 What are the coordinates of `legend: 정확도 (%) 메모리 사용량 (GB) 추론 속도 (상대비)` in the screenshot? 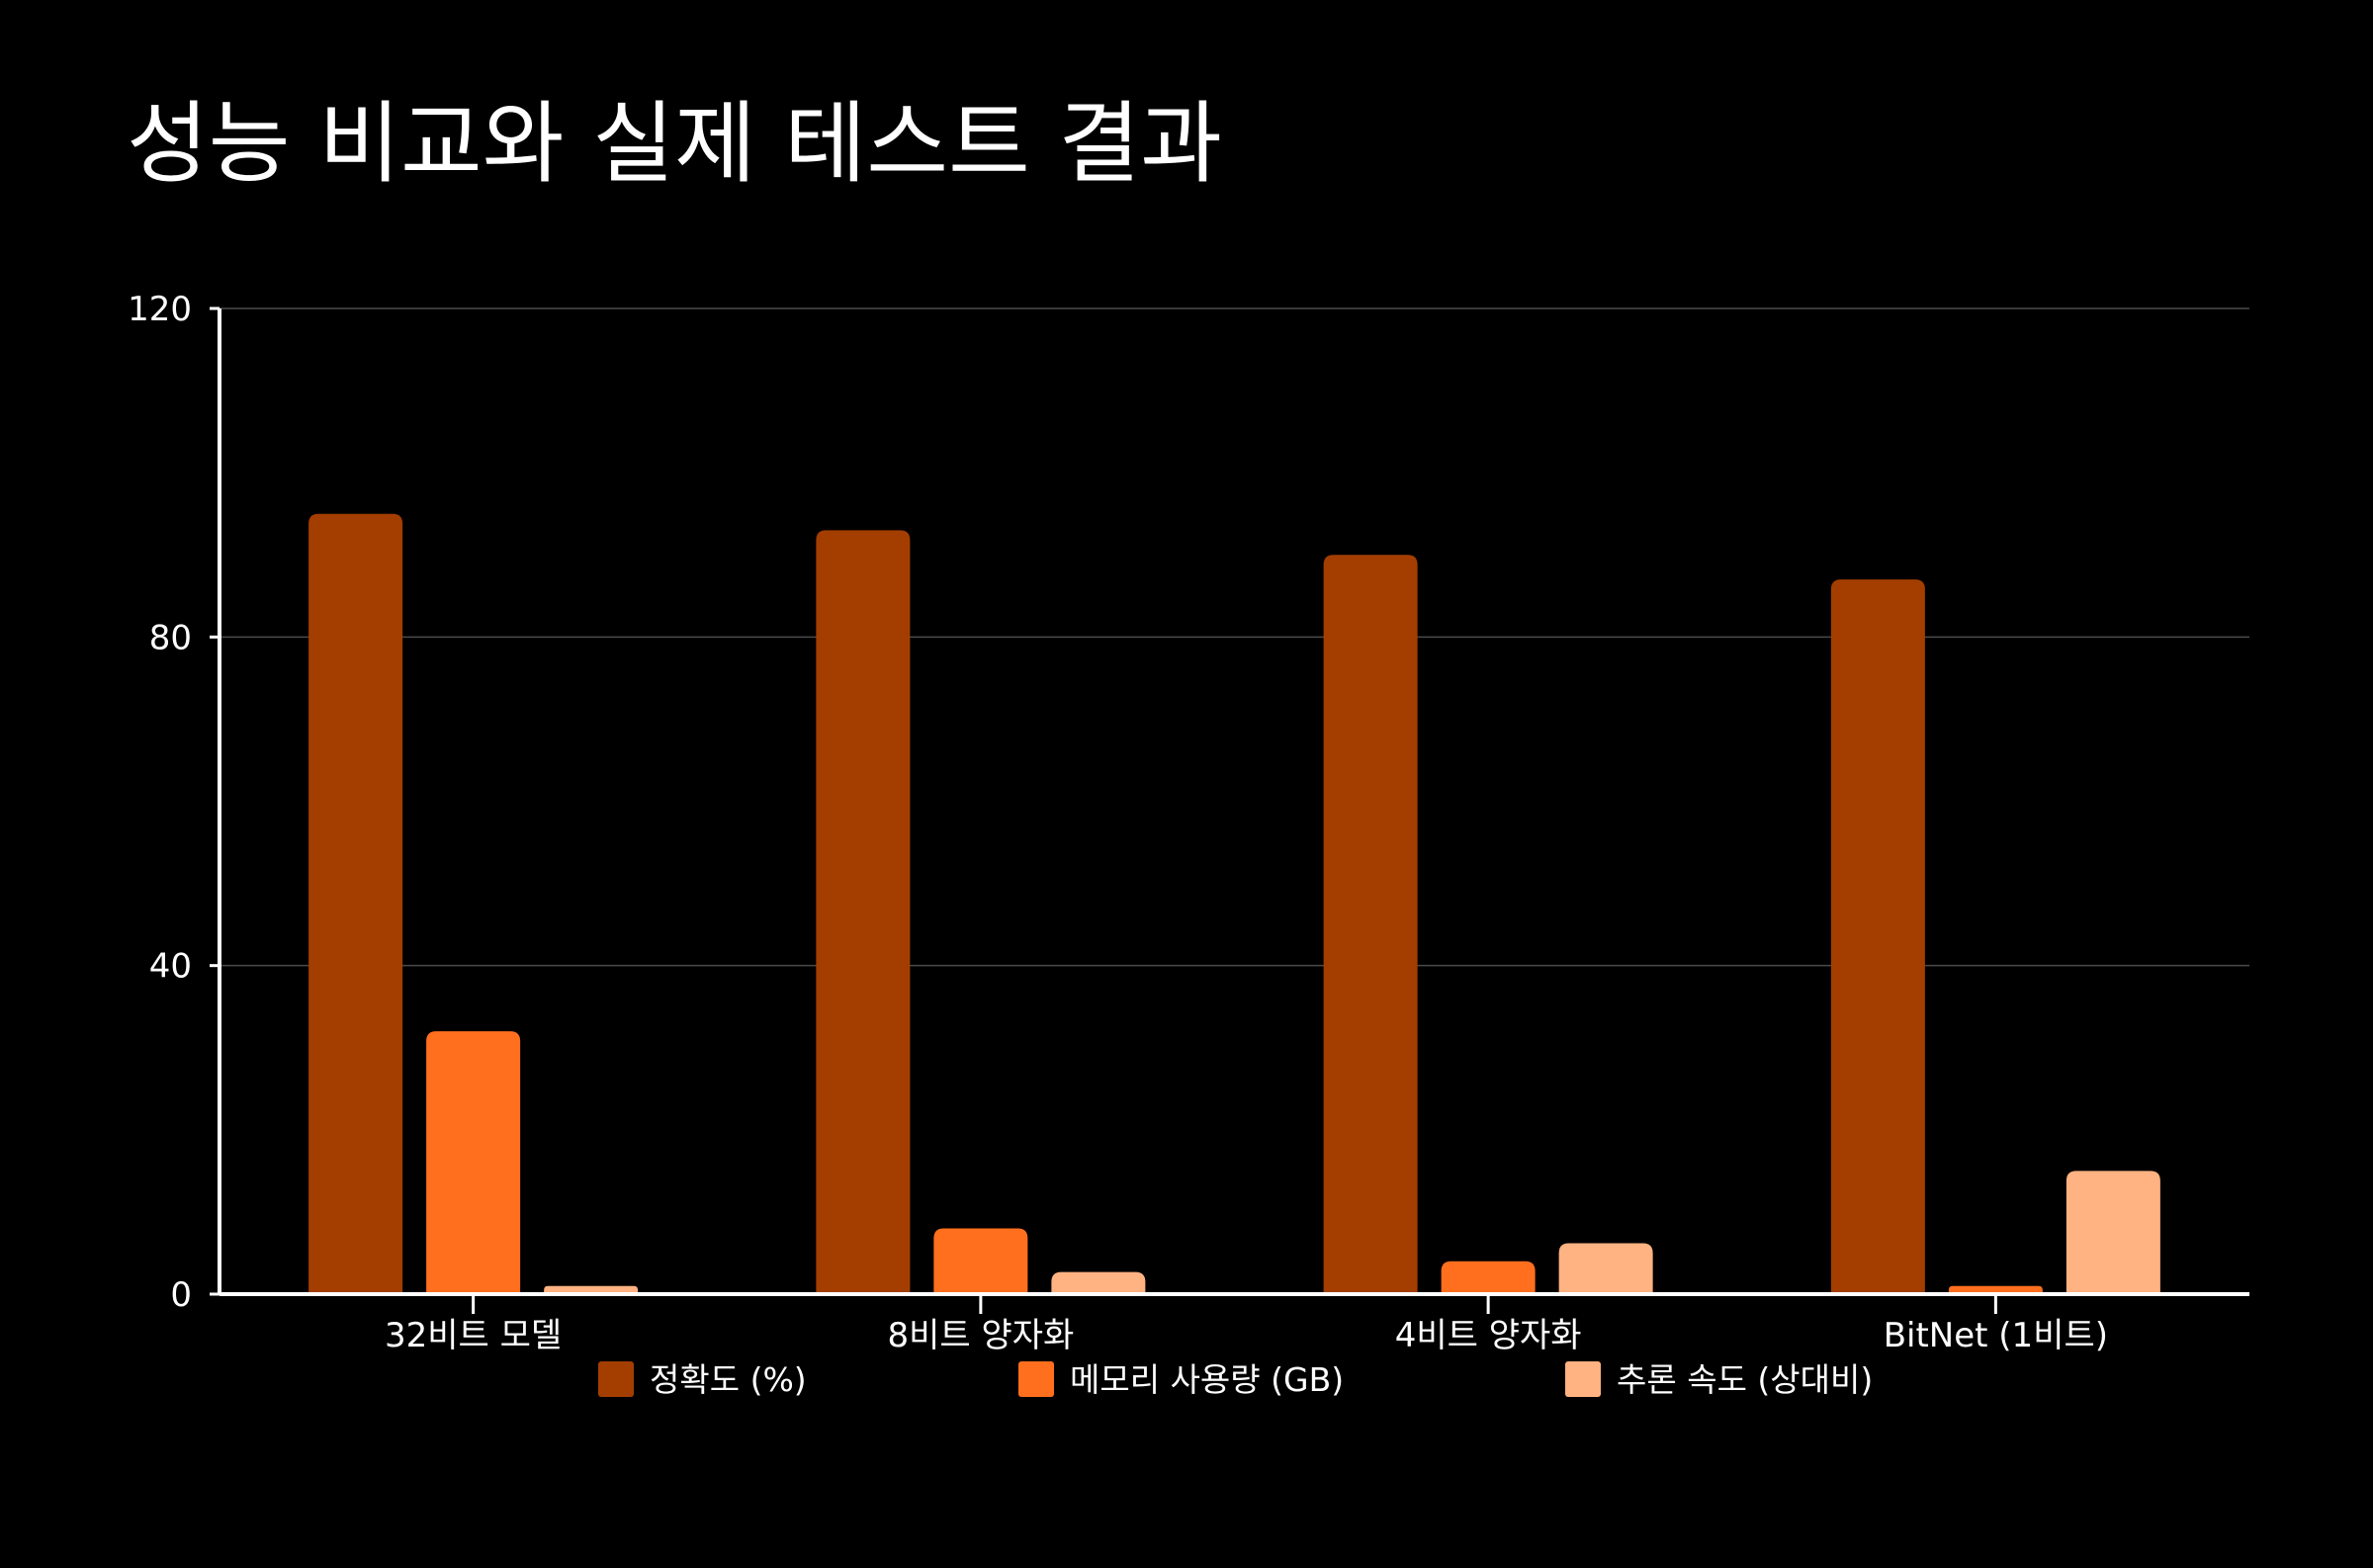 It's located at (1235, 1380).